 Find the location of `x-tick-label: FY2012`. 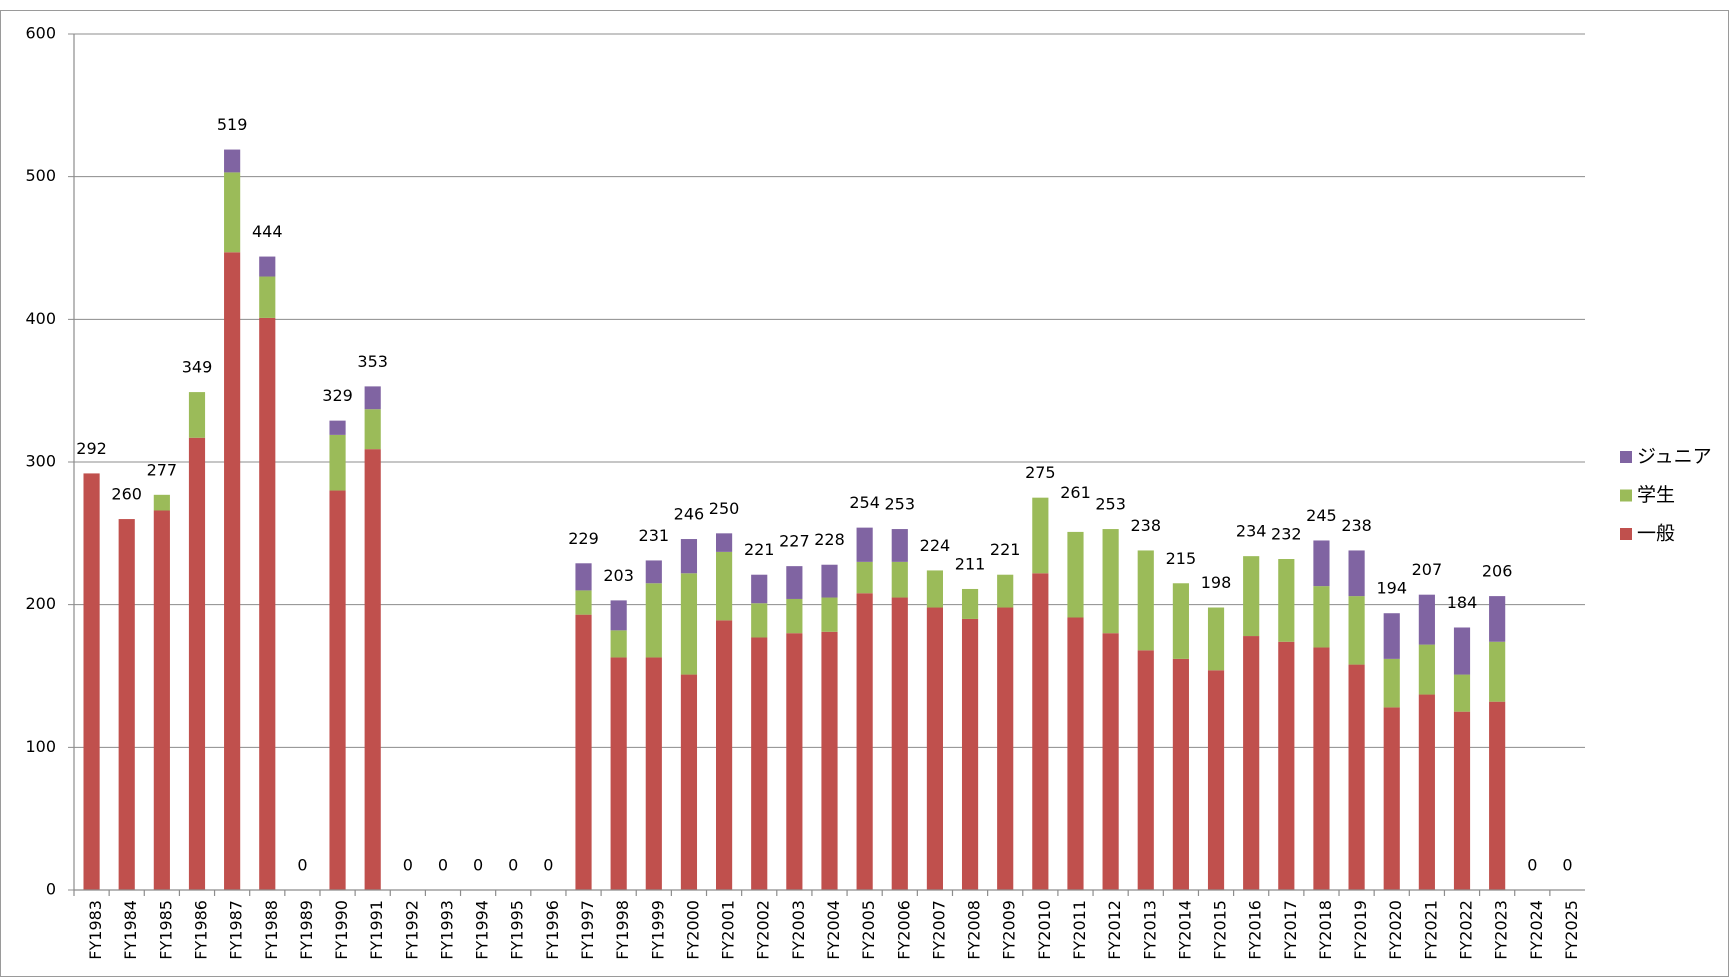

x-tick-label: FY2012 is located at coordinates (1114, 930).